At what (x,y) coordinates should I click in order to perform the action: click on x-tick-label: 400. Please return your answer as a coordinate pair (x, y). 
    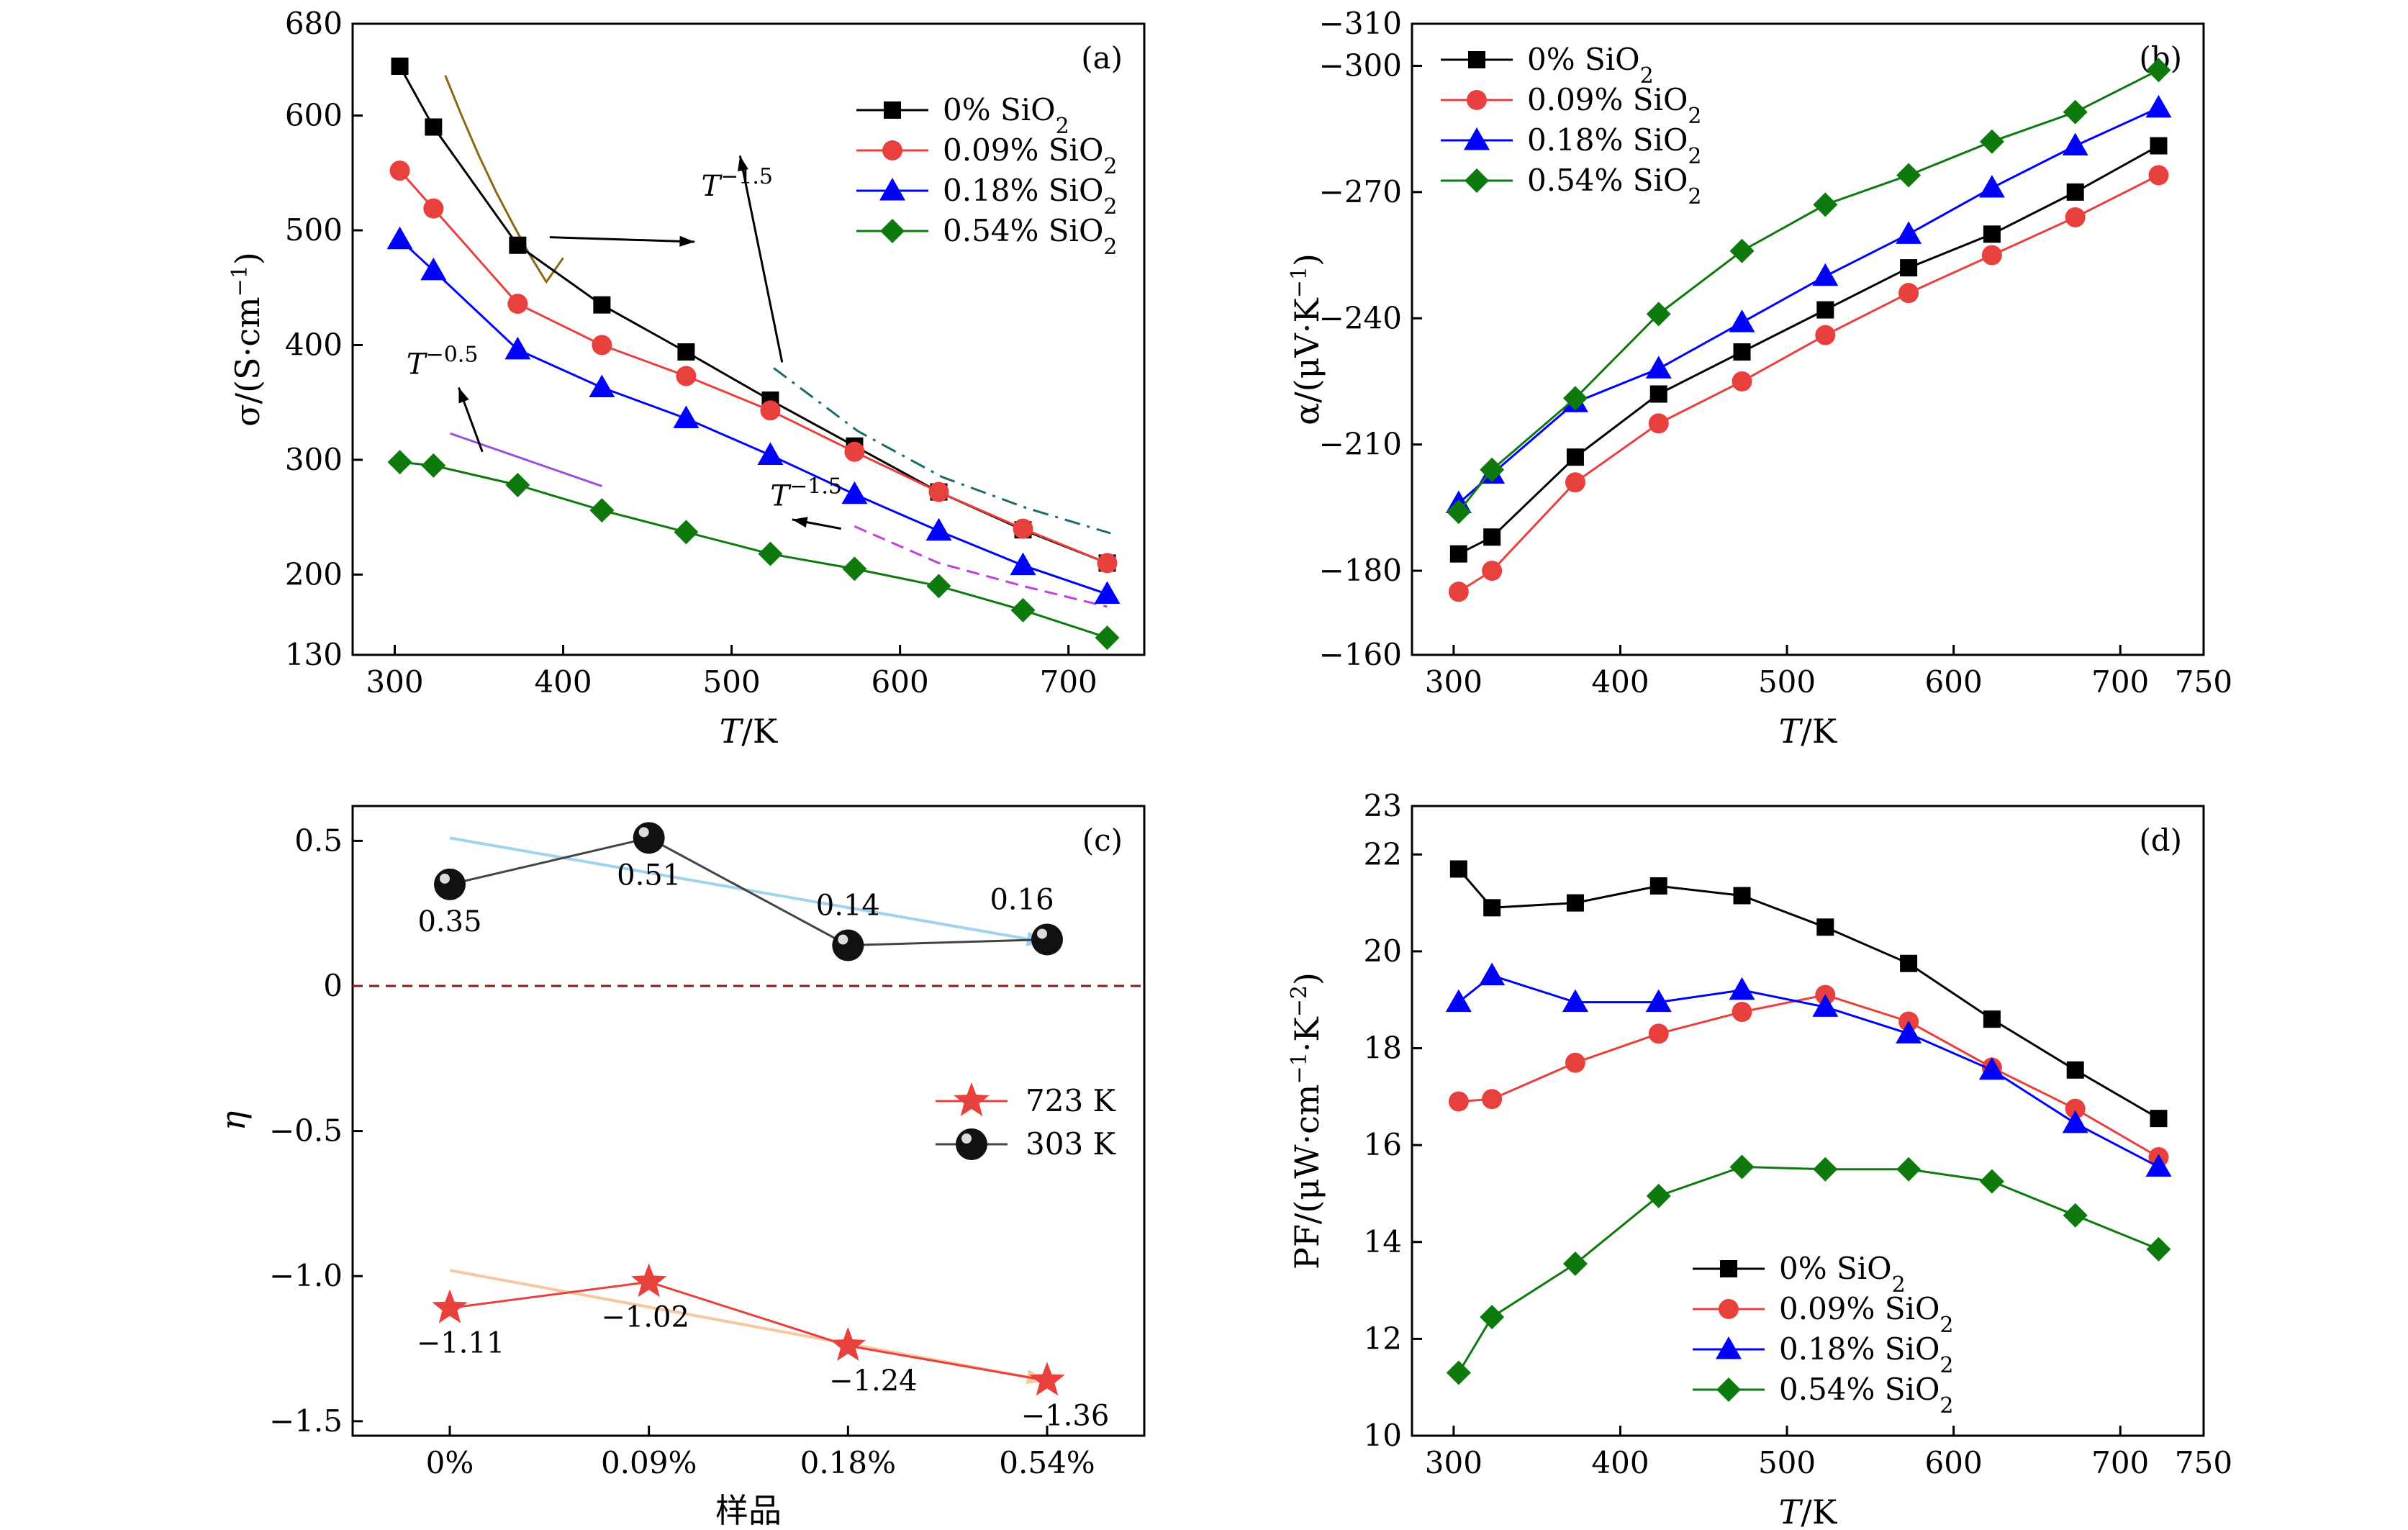
    Looking at the image, I should click on (1620, 1462).